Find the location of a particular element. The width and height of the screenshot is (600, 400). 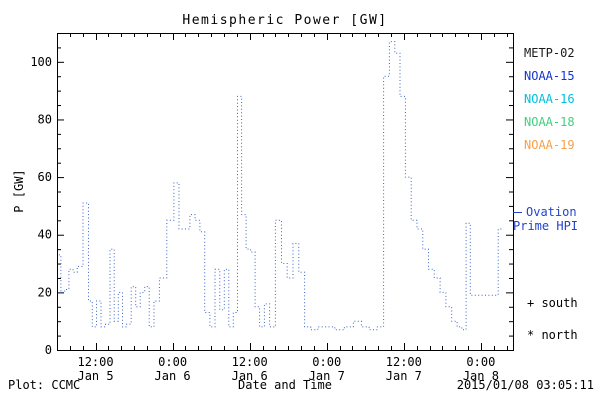

ovation-line-sample is located at coordinates (517, 212).